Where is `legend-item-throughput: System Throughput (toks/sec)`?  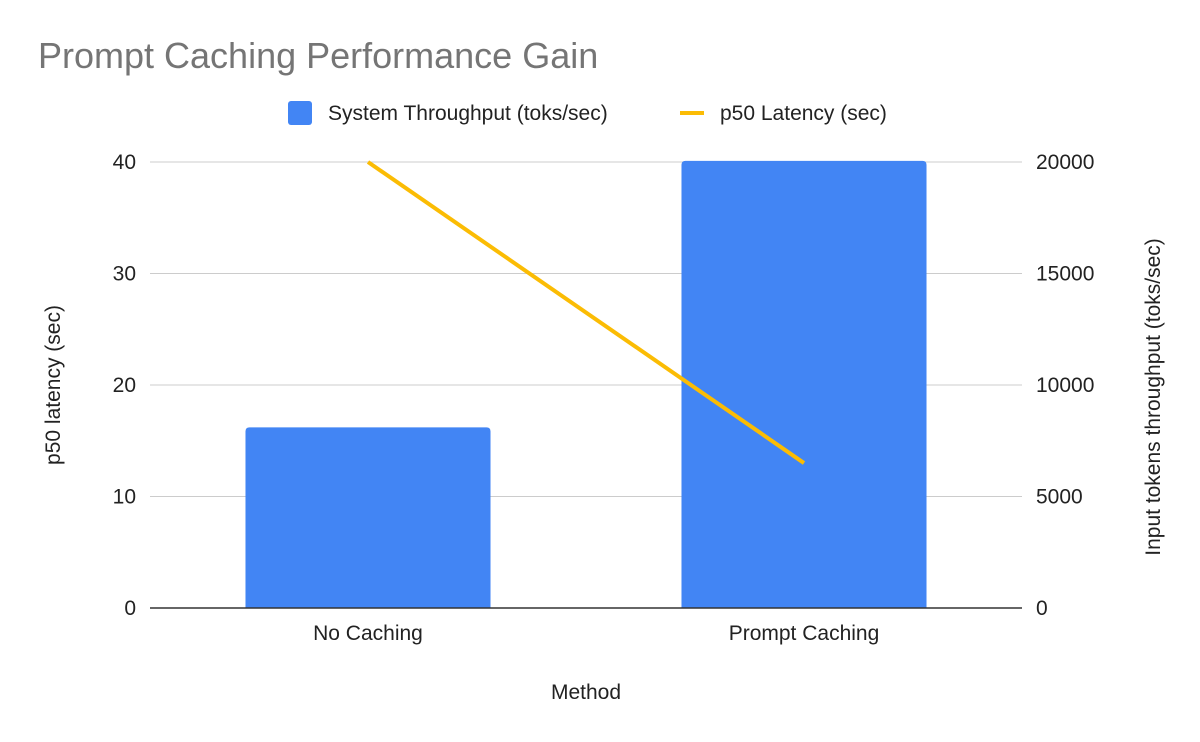 legend-item-throughput: System Throughput (toks/sec) is located at coordinates (448, 113).